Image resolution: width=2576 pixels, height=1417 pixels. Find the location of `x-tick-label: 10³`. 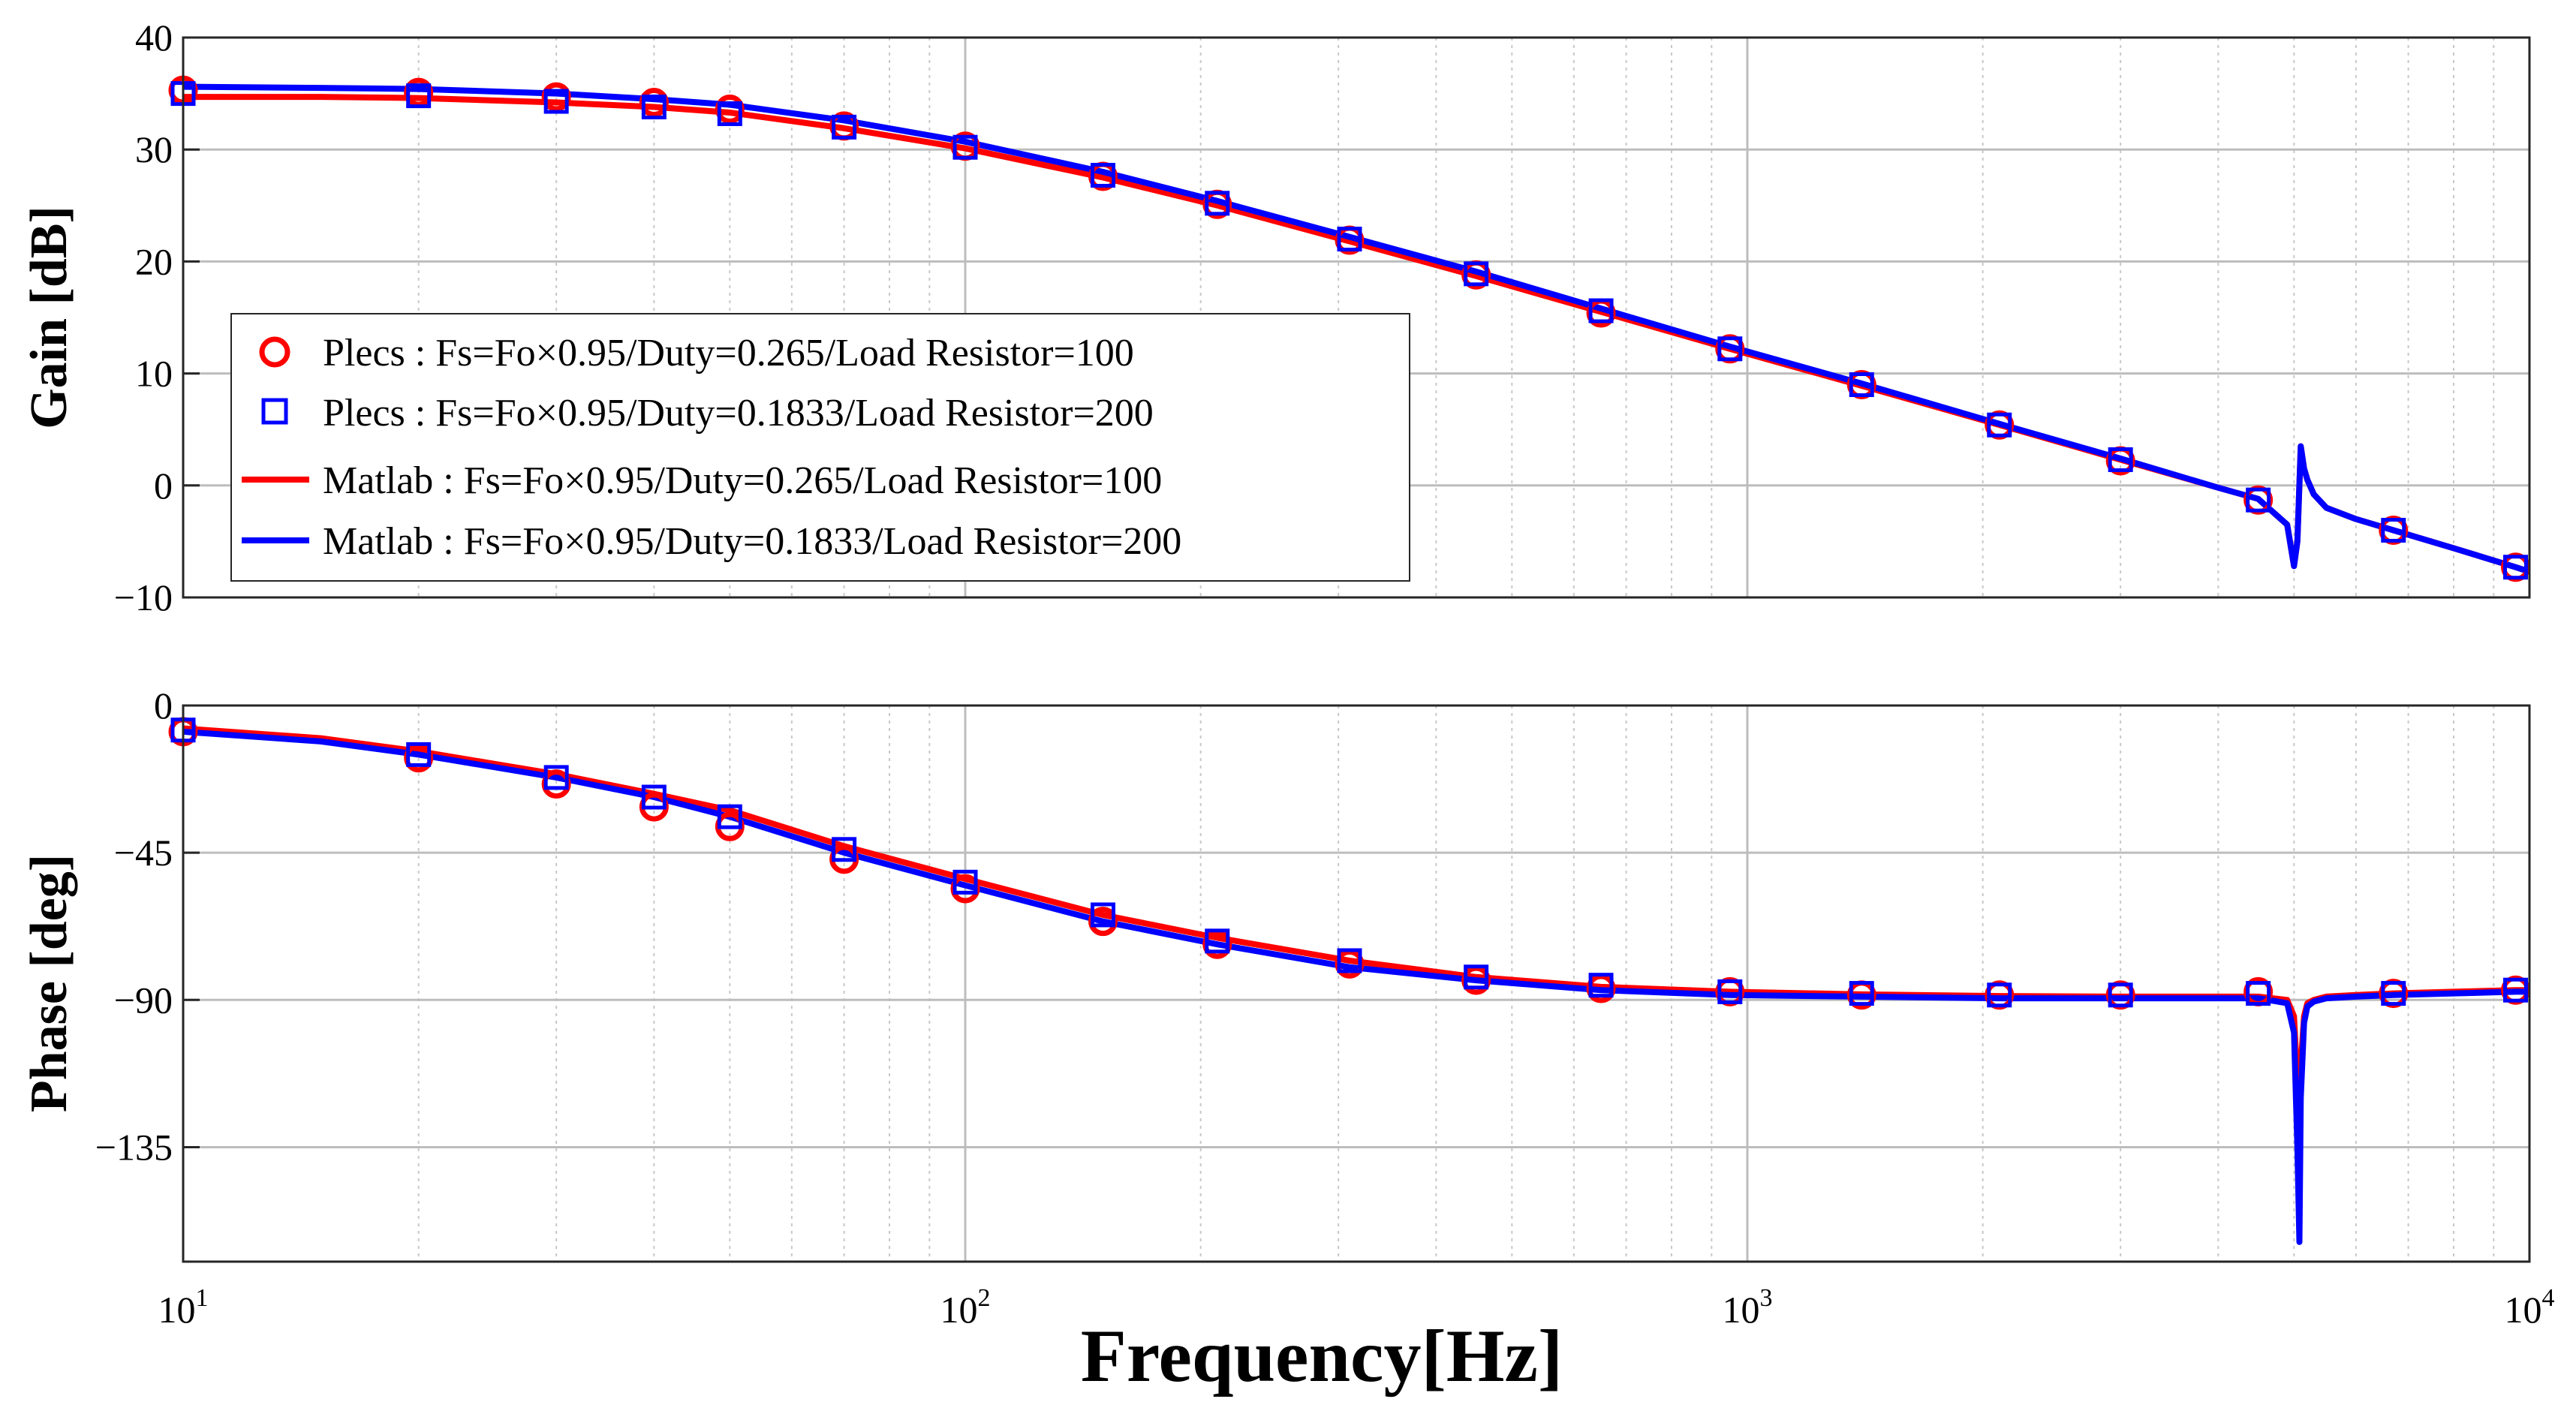

x-tick-label: 10³ is located at coordinates (1748, 1308).